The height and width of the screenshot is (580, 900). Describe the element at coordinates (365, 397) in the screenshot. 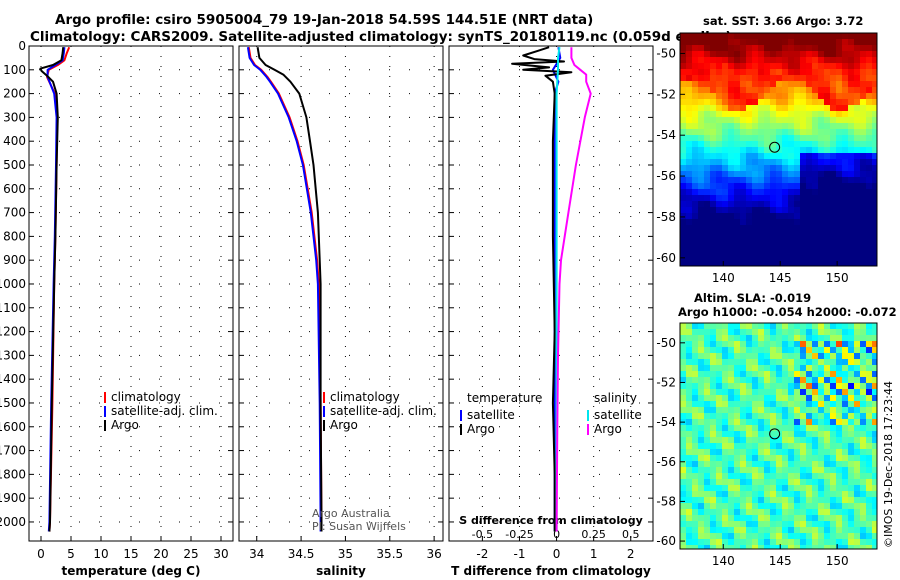

I see `legend-label: climatology` at that location.